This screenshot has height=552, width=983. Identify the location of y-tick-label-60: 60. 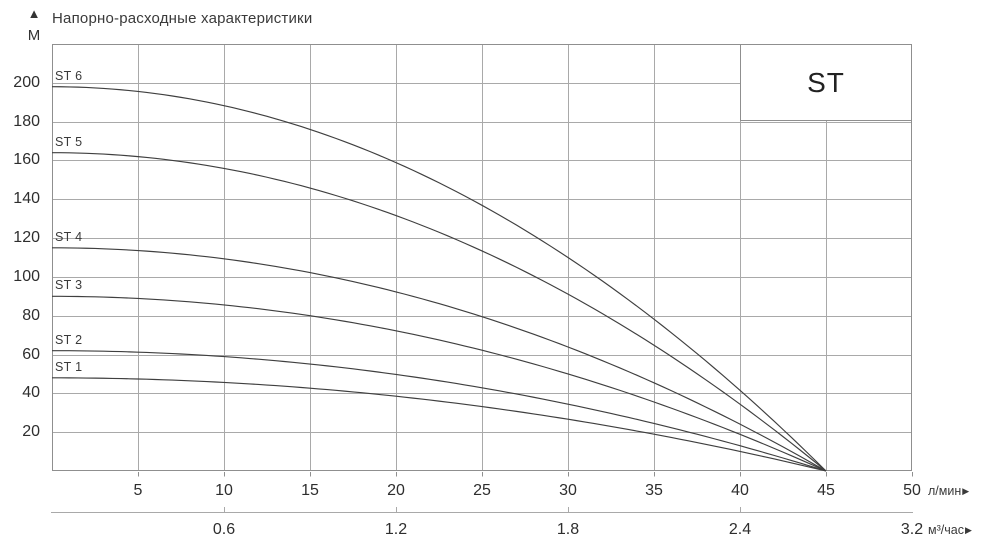
(31, 354).